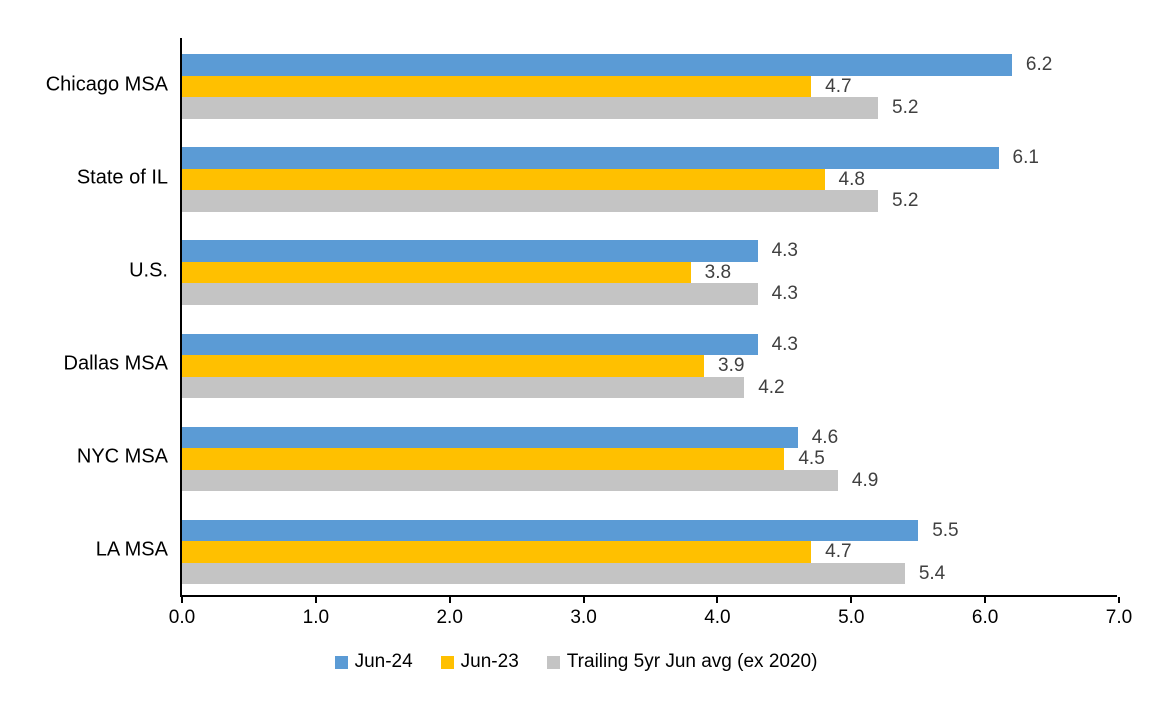 Image resolution: width=1152 pixels, height=707 pixels. I want to click on category-row-la-msa: LA MSA 5.5 4.7 5.4, so click(606, 550).